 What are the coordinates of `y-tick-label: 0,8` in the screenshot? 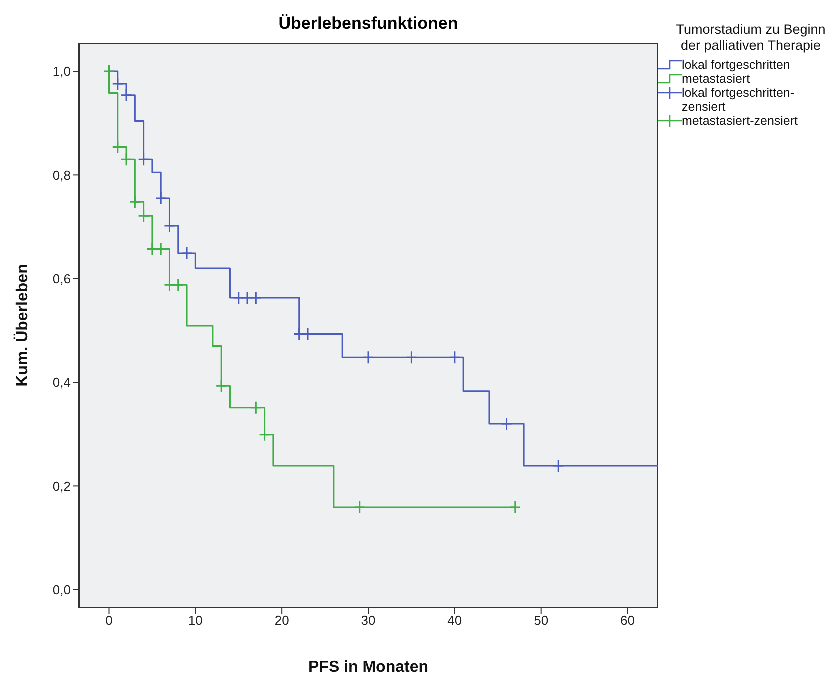 It's located at (61, 175).